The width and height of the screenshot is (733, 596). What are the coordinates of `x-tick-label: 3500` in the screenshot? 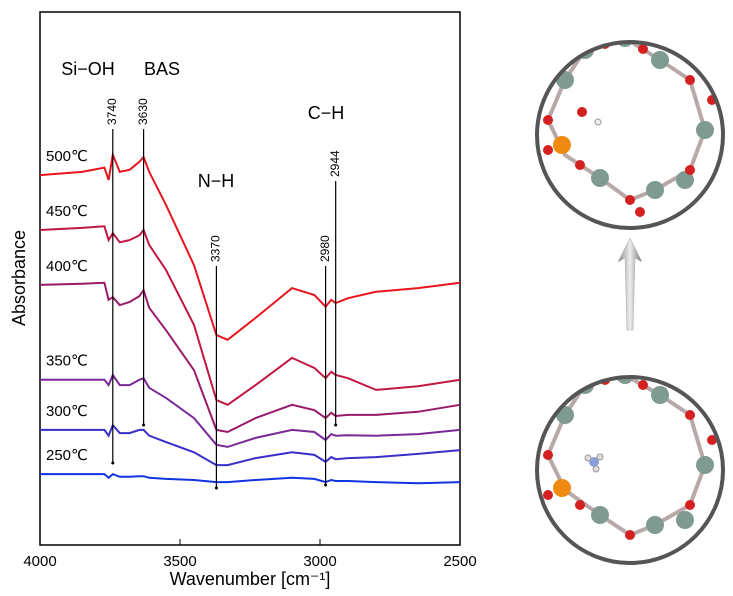 It's located at (179, 561).